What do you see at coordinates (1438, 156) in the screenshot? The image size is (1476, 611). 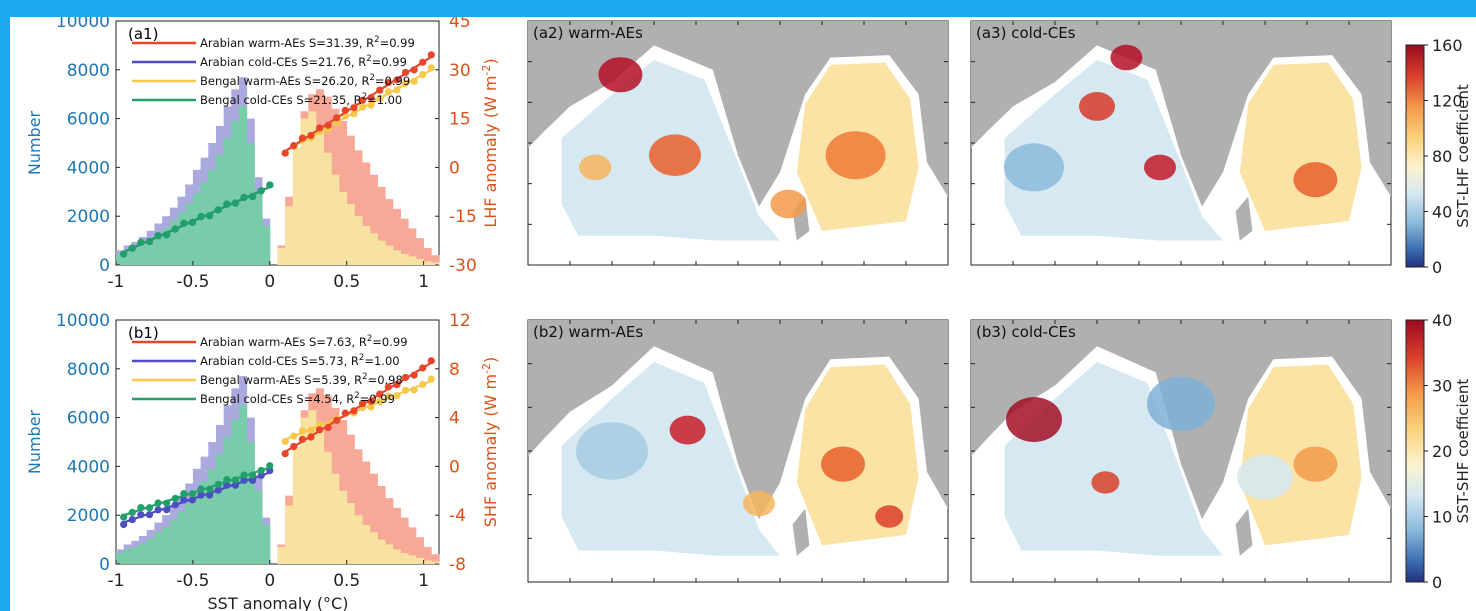 I see `colorbar-top: 0 40 80 120 160 SST-LHF coefficient` at bounding box center [1438, 156].